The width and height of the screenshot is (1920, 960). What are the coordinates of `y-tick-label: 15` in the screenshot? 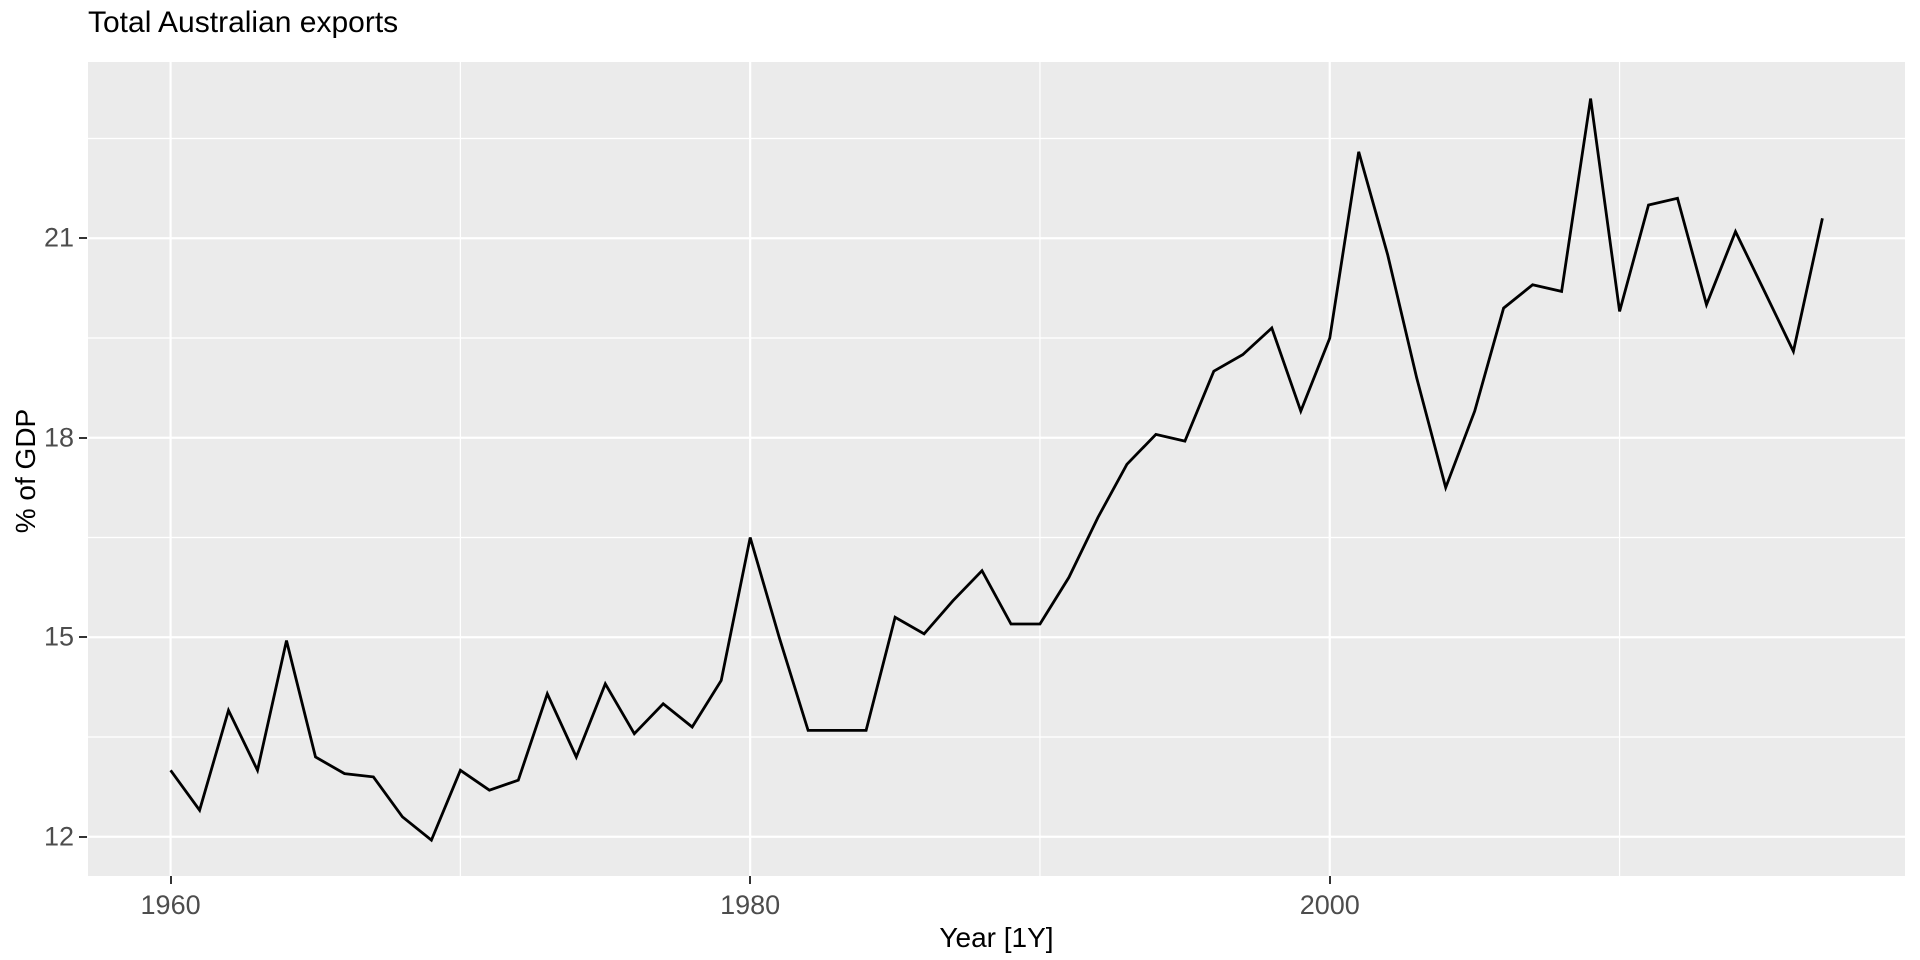 It's located at (58, 636).